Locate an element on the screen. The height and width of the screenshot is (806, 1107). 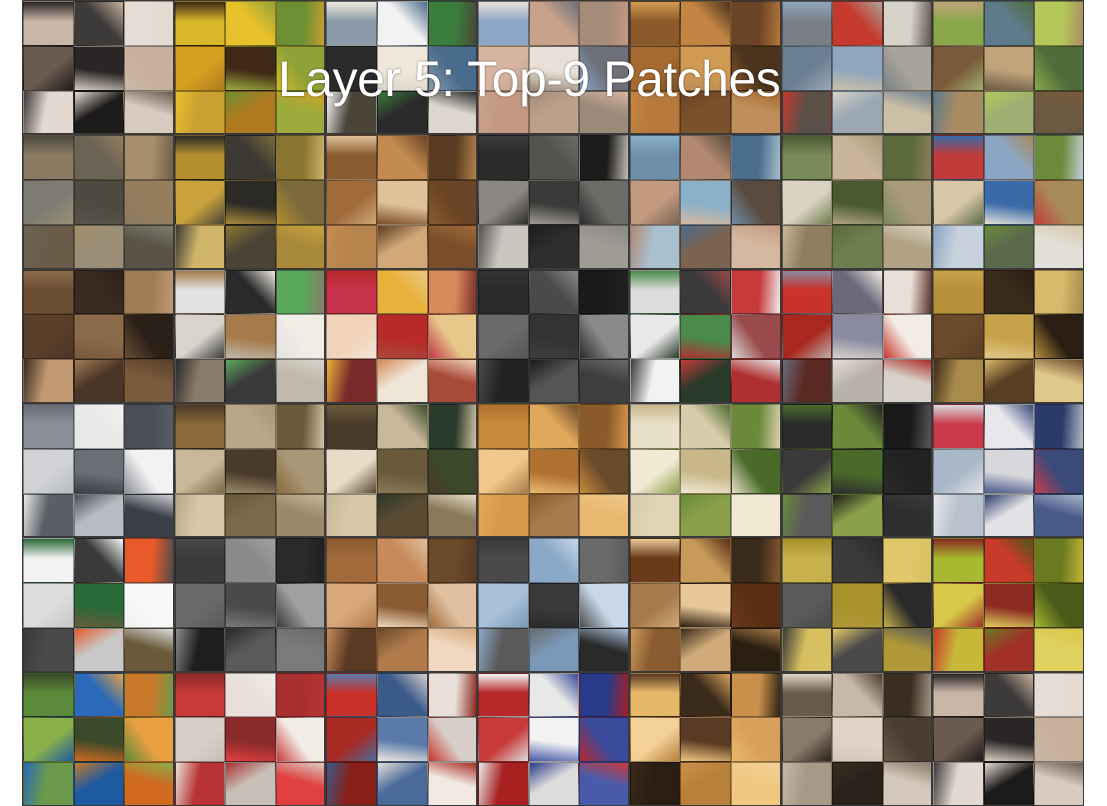
patch-group-vehicles is located at coordinates (401, 738).